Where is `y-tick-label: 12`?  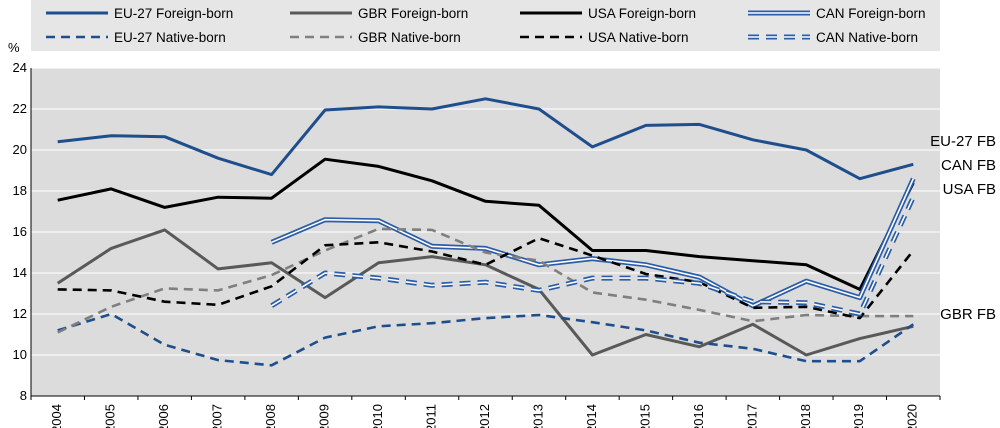
y-tick-label: 12 is located at coordinates (20, 313).